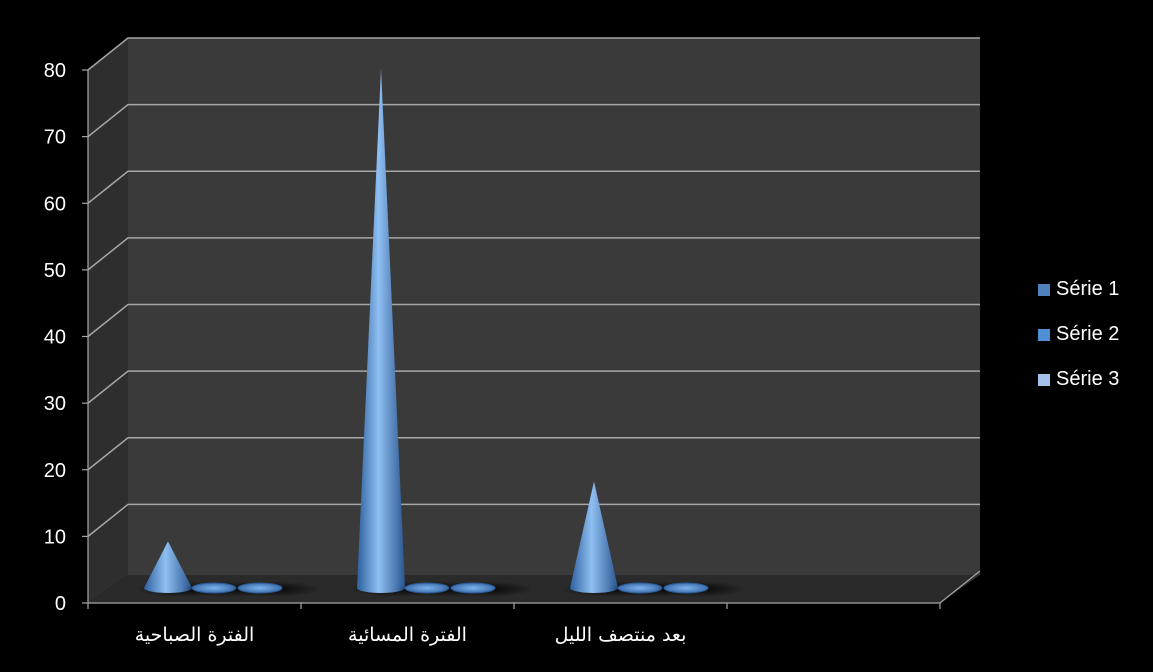 The height and width of the screenshot is (672, 1153). I want to click on y-tick-label: 70, so click(55, 138).